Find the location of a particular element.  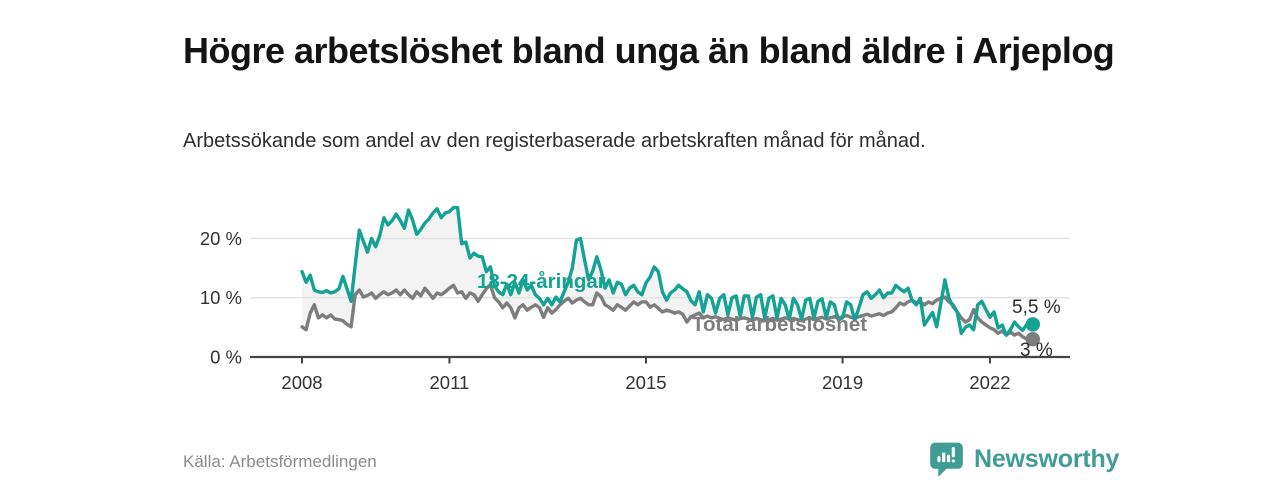

newsworthy-brand-text: Newsworthy is located at coordinates (1047, 459).